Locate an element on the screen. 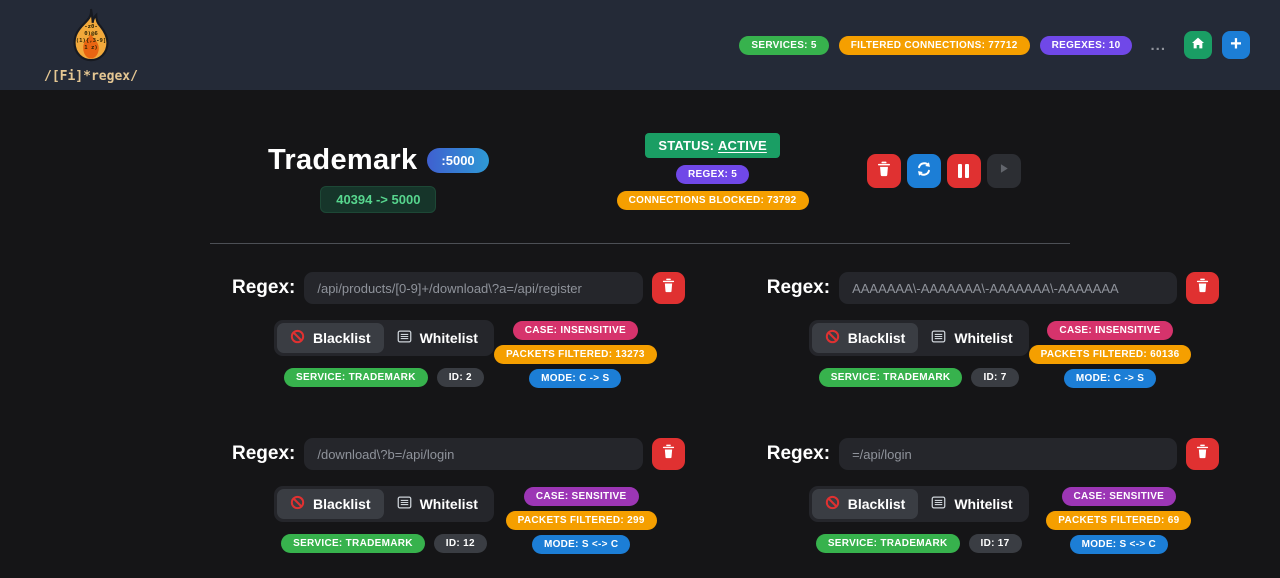 The image size is (1280, 578). home-button is located at coordinates (1198, 45).